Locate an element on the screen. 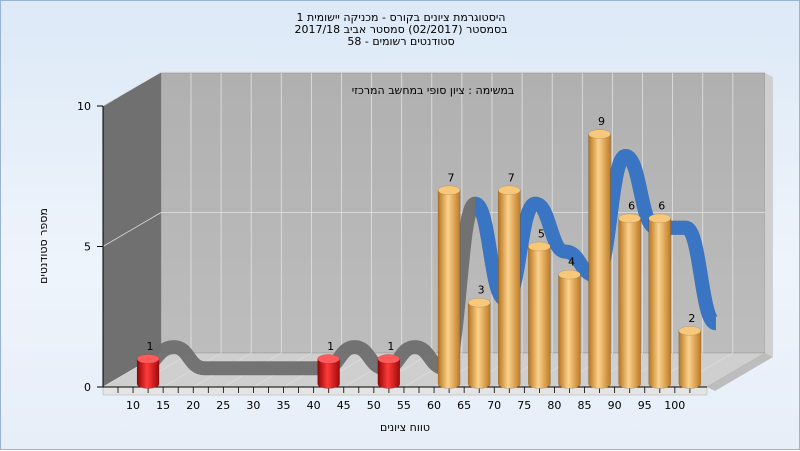 The image size is (800, 451). x-tick-label: 100 is located at coordinates (674, 405).